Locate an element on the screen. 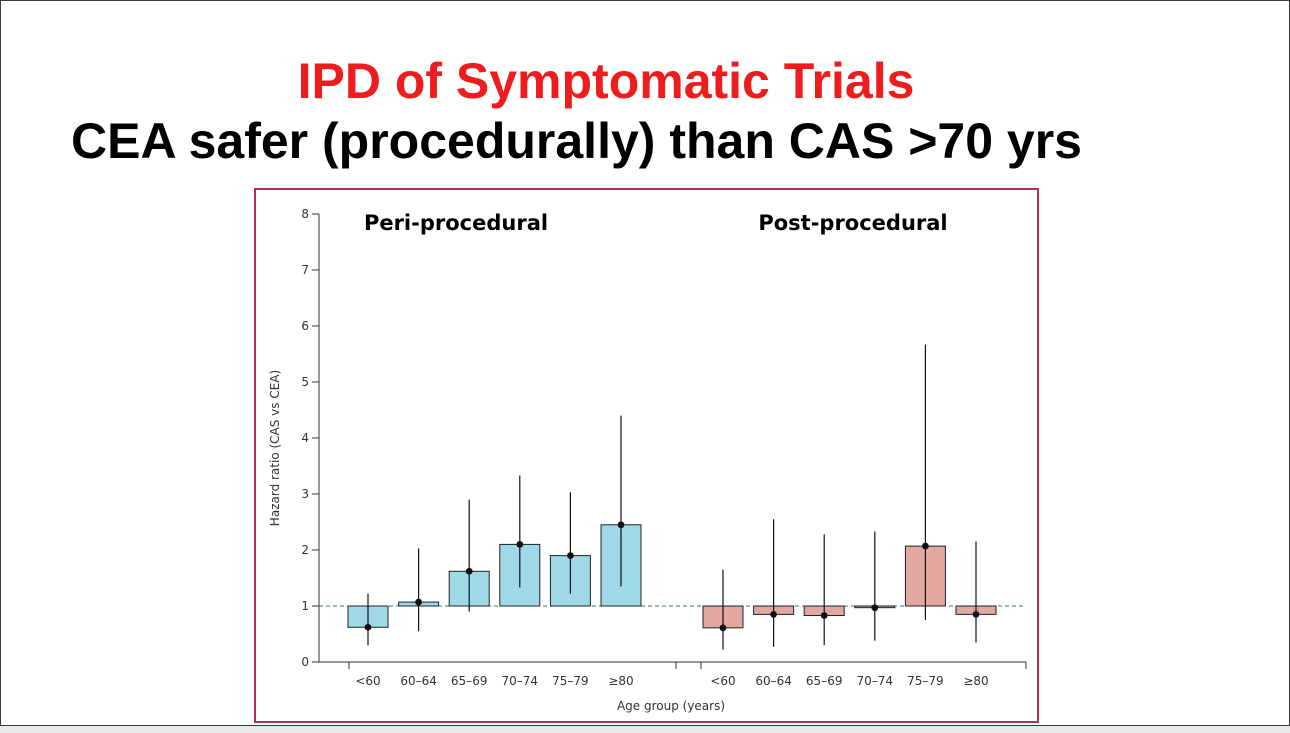  panel-title: Peri-procedural is located at coordinates (456, 223).